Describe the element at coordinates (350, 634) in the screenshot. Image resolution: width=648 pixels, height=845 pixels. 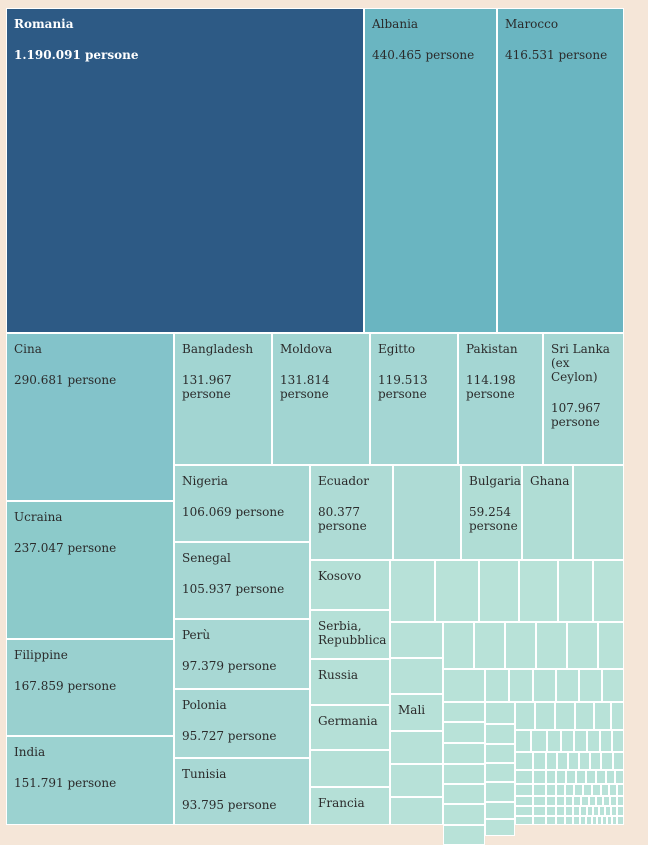
I see `treemap-cell-serbia: Serbia, Repubblica` at that location.